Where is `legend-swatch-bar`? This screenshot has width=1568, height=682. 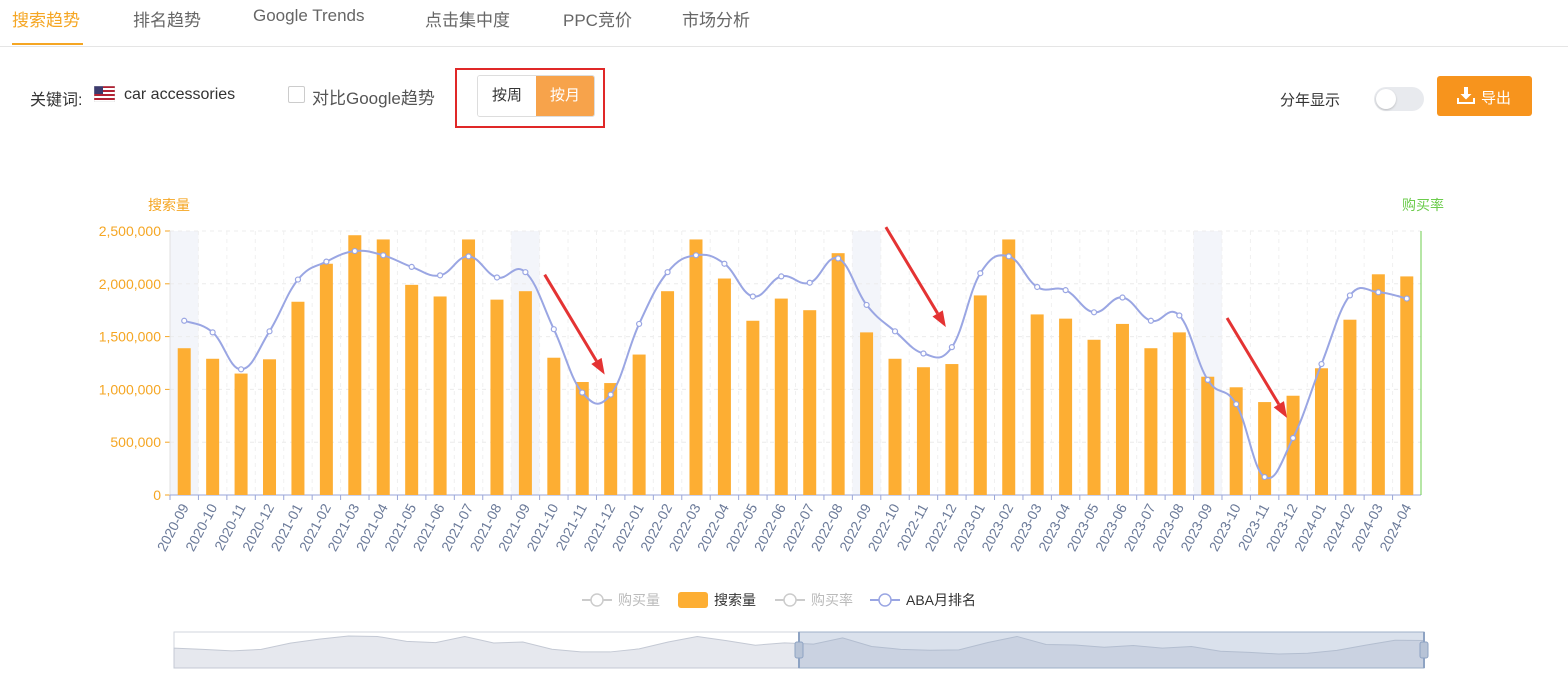 legend-swatch-bar is located at coordinates (693, 600).